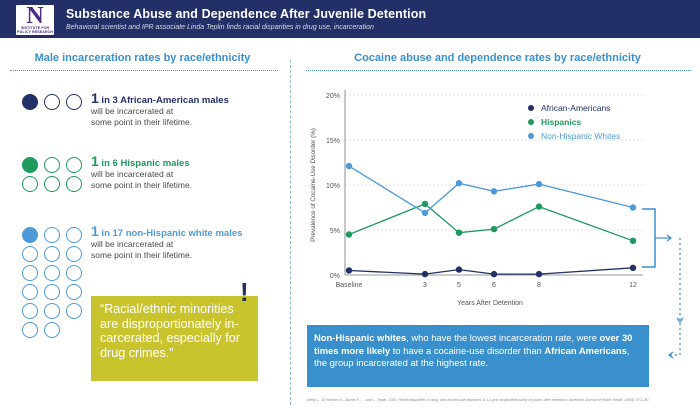 The width and height of the screenshot is (700, 411). What do you see at coordinates (132, 111) in the screenshot?
I see `stat-1-line-2: will be incarcerated at` at bounding box center [132, 111].